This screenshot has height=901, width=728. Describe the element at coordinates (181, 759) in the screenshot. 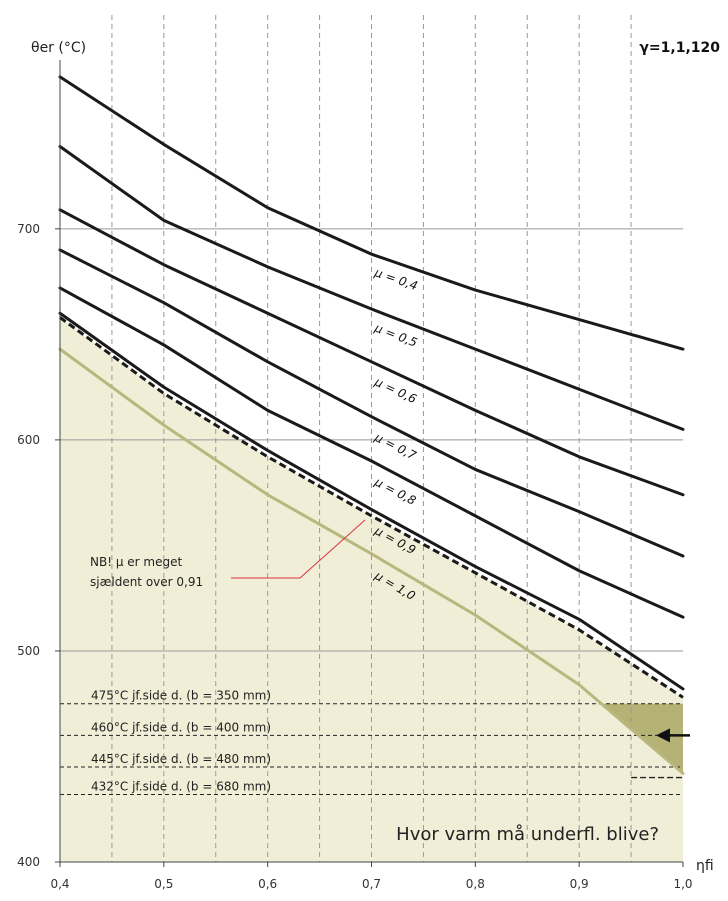

I see `reference-label: 445°C jf.side d. (b = 480 mm)` at that location.